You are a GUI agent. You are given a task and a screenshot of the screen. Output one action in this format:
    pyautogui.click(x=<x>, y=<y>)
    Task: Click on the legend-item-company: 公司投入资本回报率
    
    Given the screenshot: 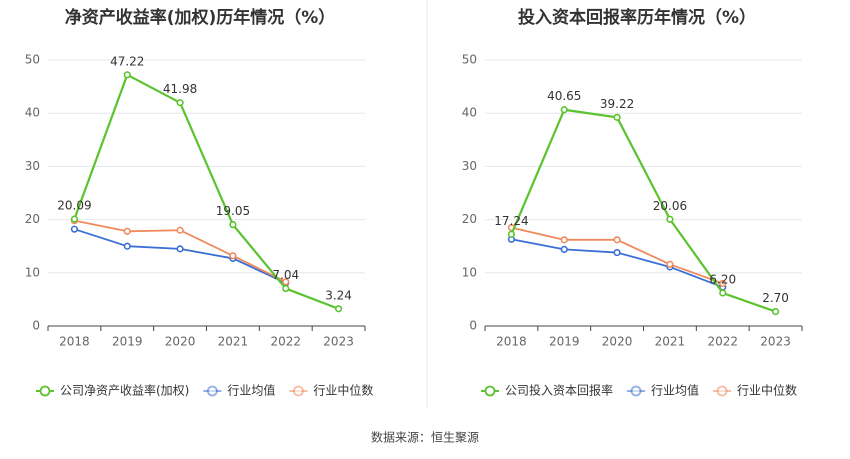 What is the action you would take?
    pyautogui.click(x=547, y=390)
    